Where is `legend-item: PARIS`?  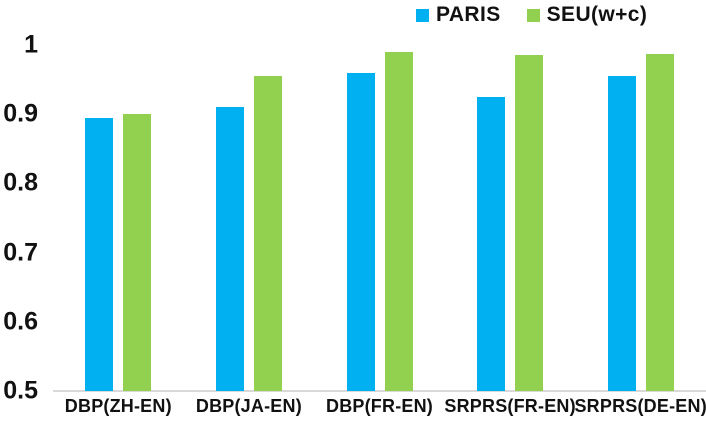
legend-item: PARIS is located at coordinates (458, 15).